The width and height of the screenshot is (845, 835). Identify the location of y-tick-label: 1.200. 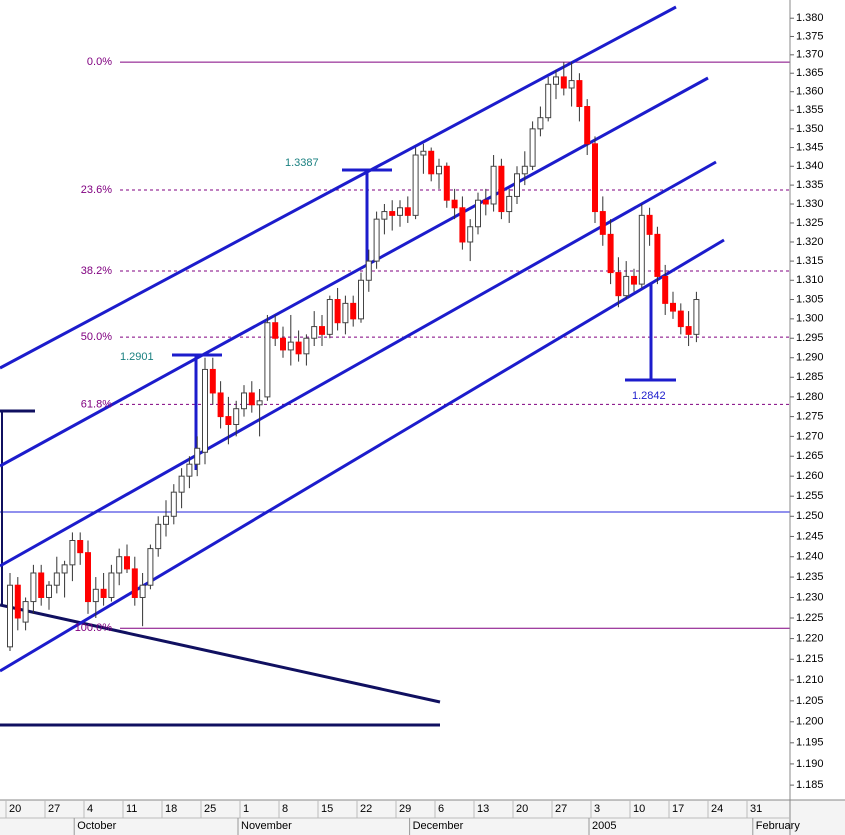
(810, 722).